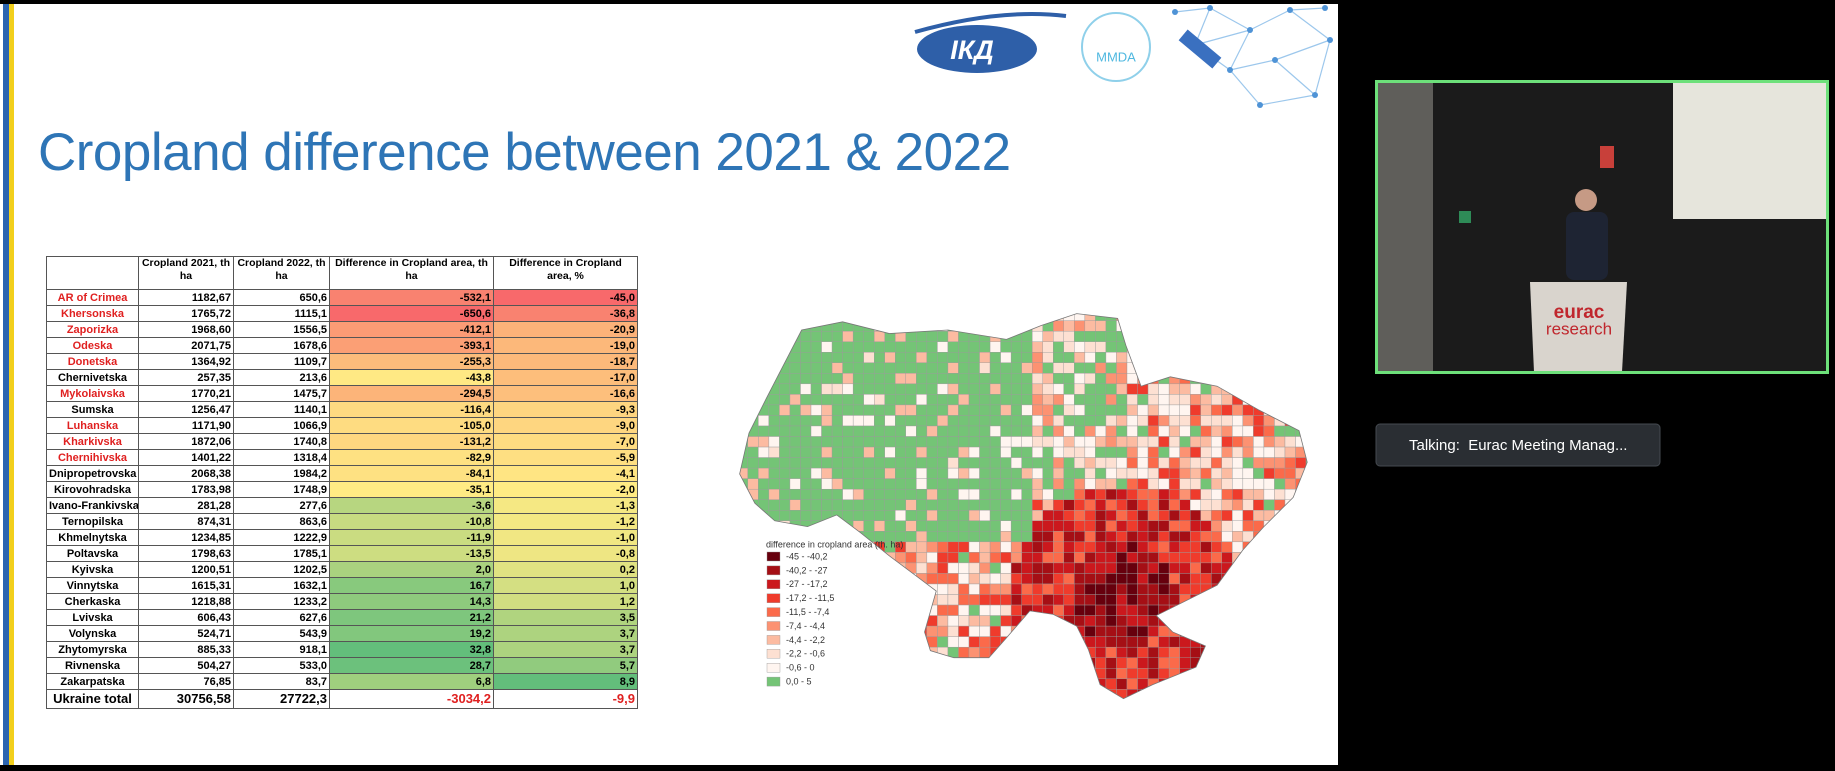  What do you see at coordinates (411, 537) in the screenshot?
I see `table-cell: -11,9` at bounding box center [411, 537].